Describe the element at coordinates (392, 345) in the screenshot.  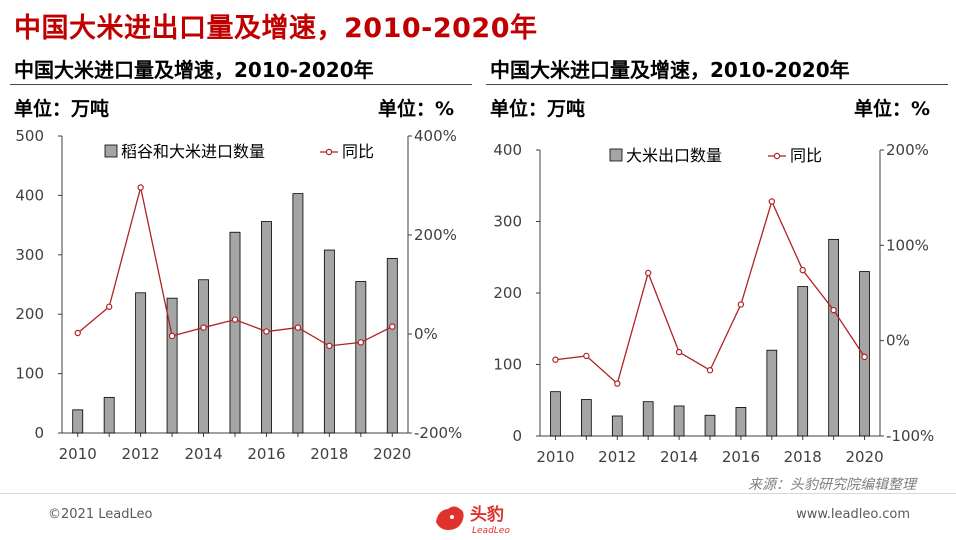
I see `bar-2020` at that location.